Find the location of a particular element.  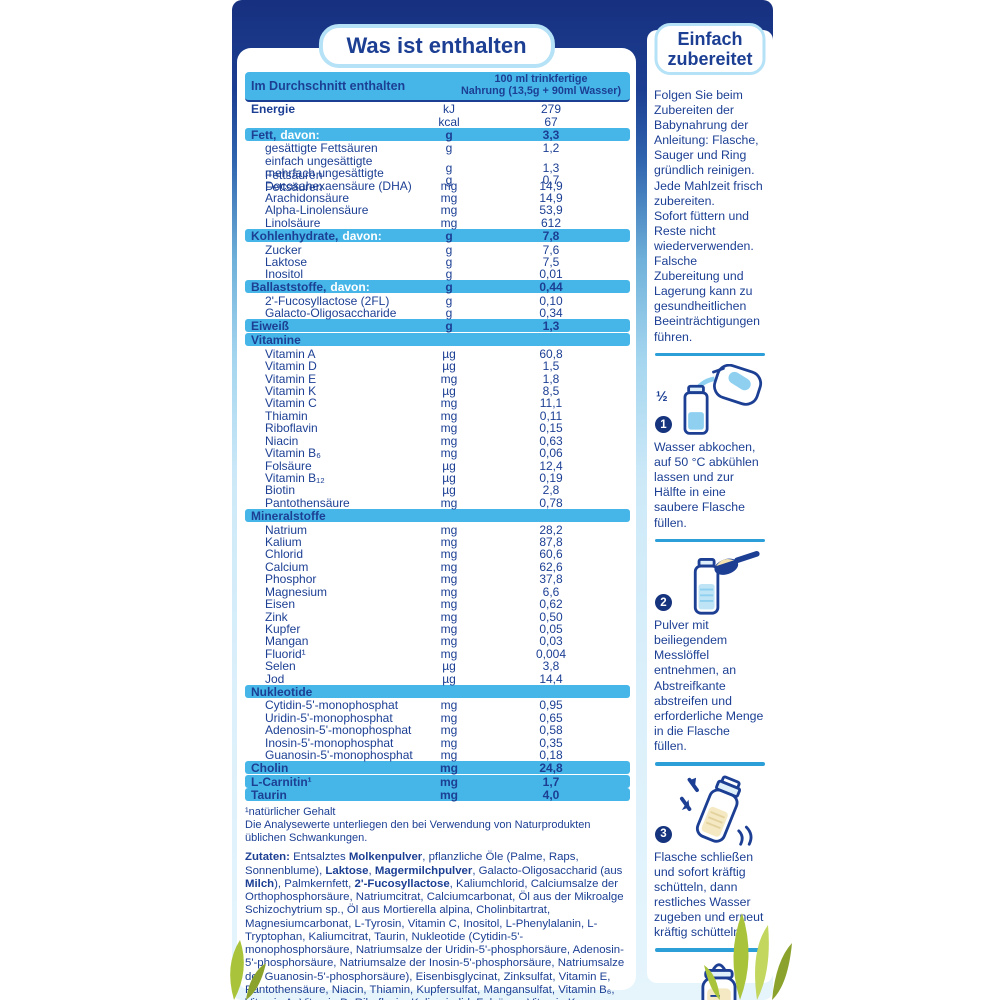

nutrient-value: 0,65 is located at coordinates (551, 717).